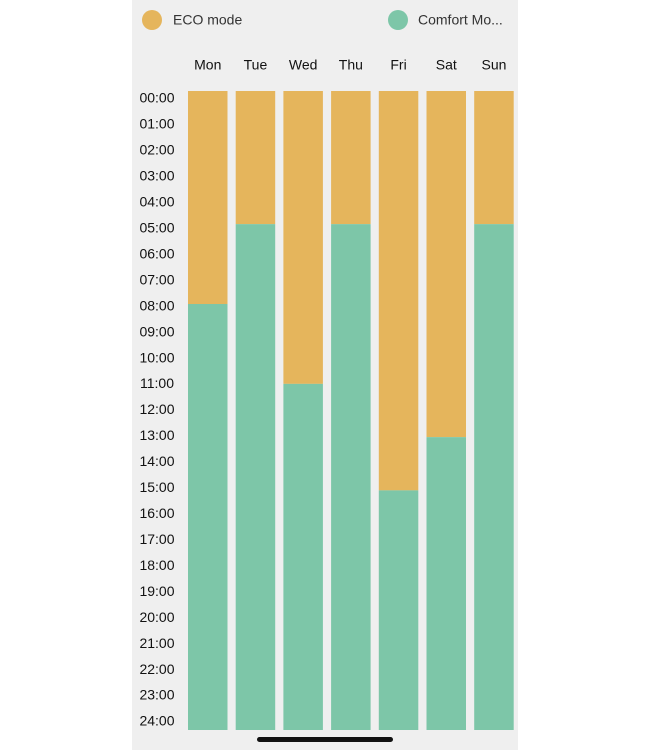  What do you see at coordinates (156, 331) in the screenshot?
I see `y-tick-label: 09:00` at bounding box center [156, 331].